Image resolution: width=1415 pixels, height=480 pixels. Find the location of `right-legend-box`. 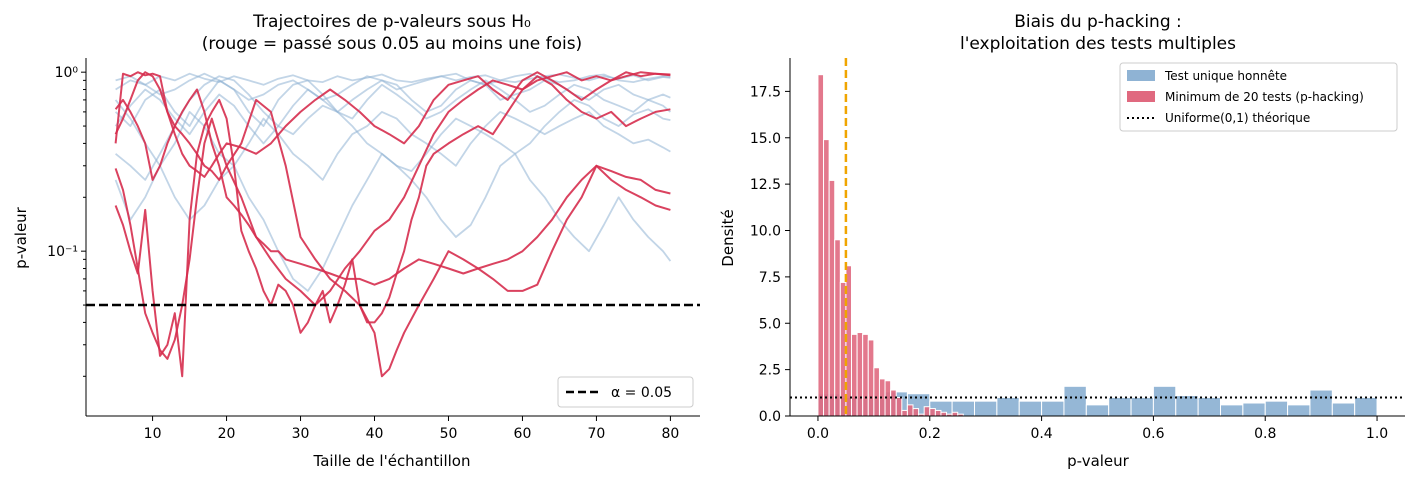

right-legend-box is located at coordinates (1258, 97).